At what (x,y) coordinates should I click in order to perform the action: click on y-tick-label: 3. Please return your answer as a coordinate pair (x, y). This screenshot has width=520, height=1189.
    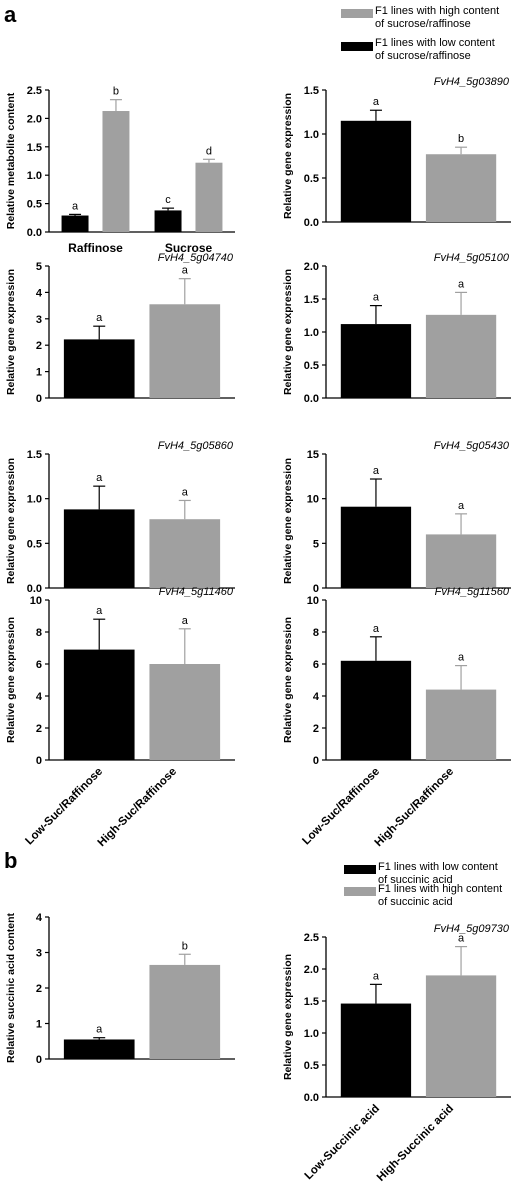
    Looking at the image, I should click on (39, 954).